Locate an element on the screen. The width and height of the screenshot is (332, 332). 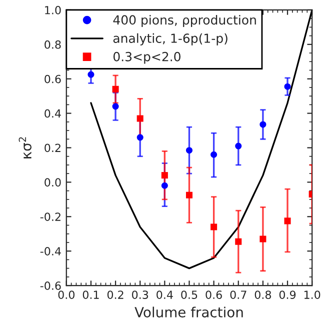
y-tick-label: 0.0 is located at coordinates (52, 182).